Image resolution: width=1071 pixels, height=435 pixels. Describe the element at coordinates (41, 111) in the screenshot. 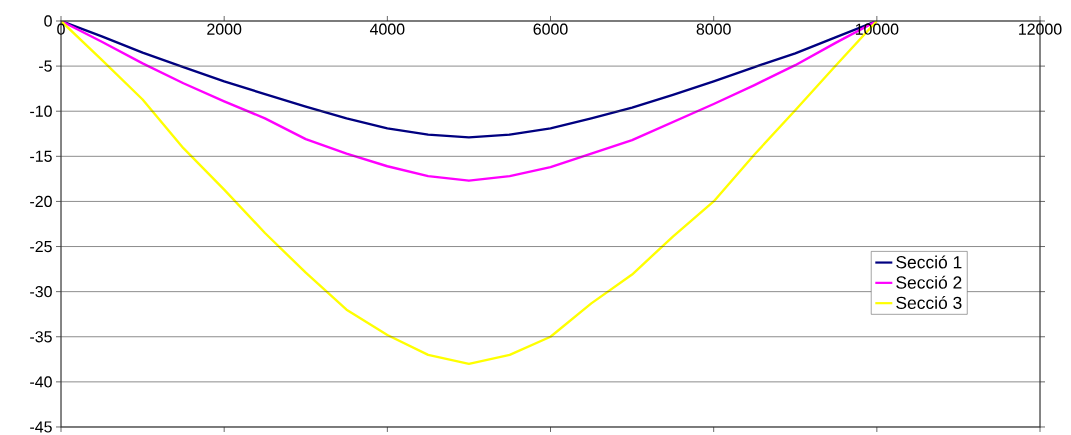

I see `y-tick-label: -10` at that location.